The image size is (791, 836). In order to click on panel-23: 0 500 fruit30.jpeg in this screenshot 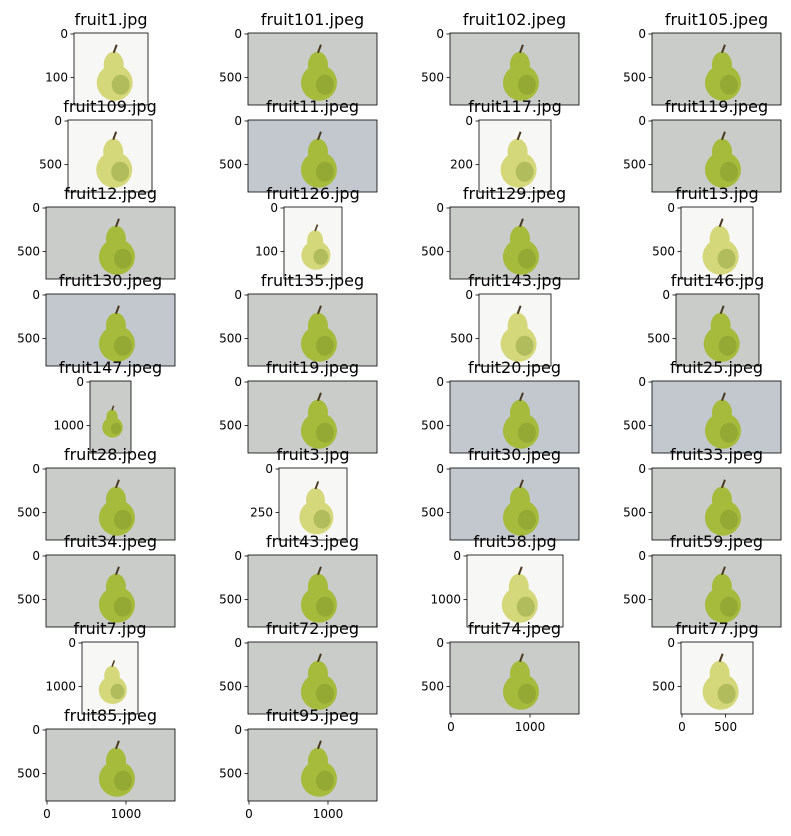, I will do `click(500, 493)`.